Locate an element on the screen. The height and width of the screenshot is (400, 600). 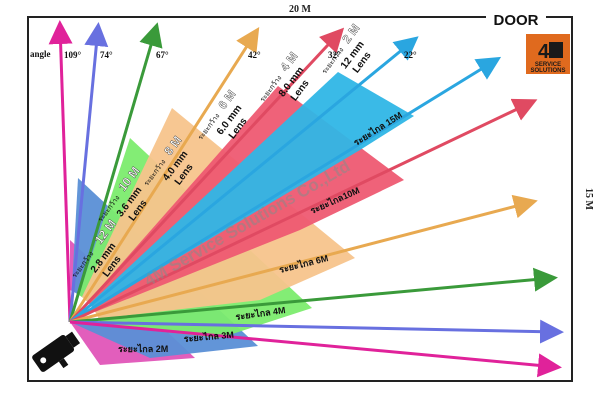
cctv-camera-icon is located at coordinates (56, 351).